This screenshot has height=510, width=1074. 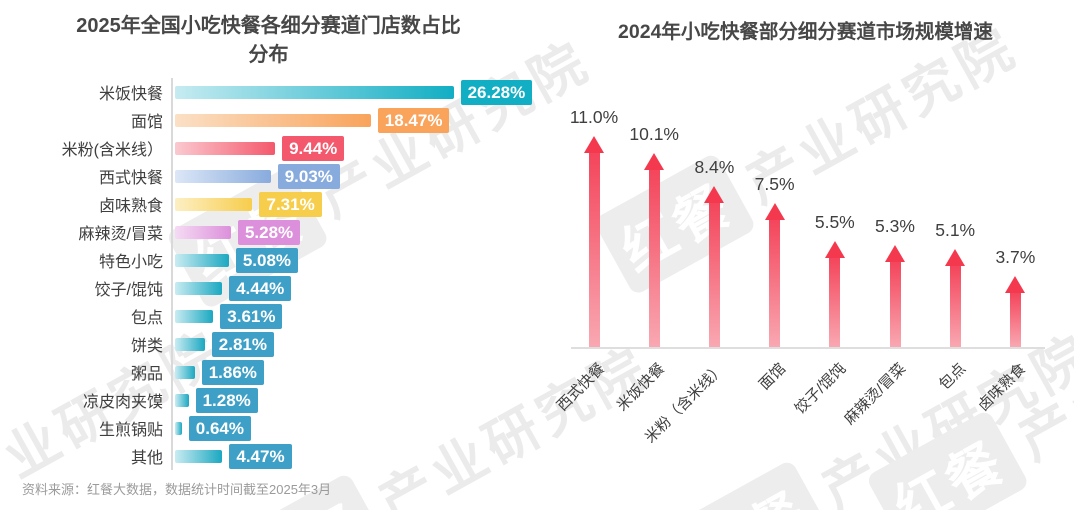 I want to click on category-label: 麻辣烫/冒菜, so click(x=120, y=234).